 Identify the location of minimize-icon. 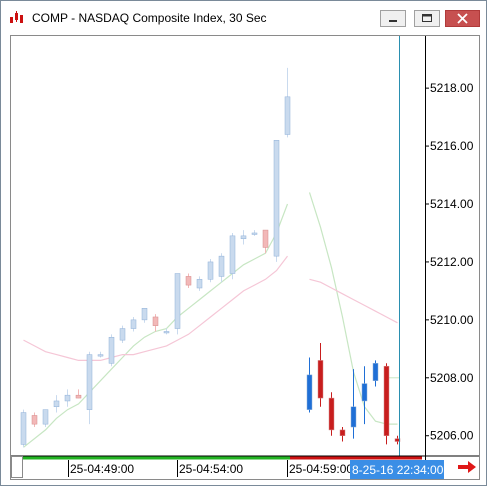
(393, 21).